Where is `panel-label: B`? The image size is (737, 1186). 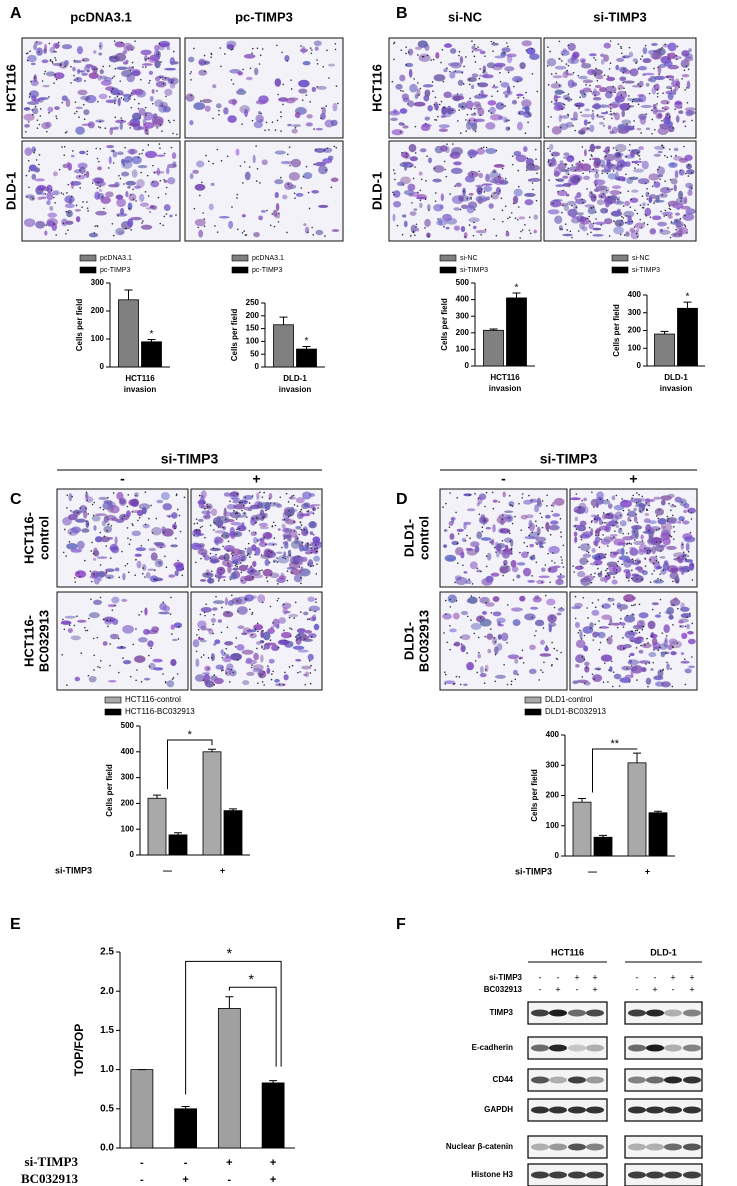 panel-label: B is located at coordinates (402, 13).